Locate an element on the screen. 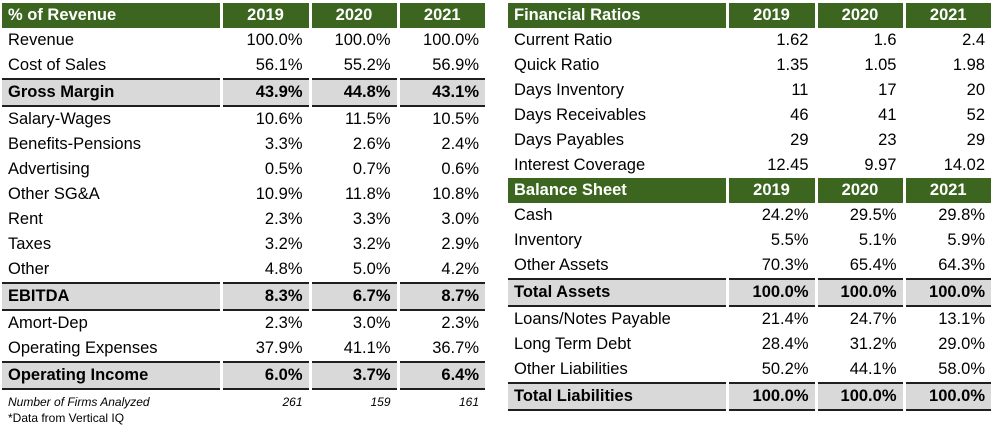  firms-analyzed-row: Number of Firms Analyzed 261 159 161 is located at coordinates (243, 400).